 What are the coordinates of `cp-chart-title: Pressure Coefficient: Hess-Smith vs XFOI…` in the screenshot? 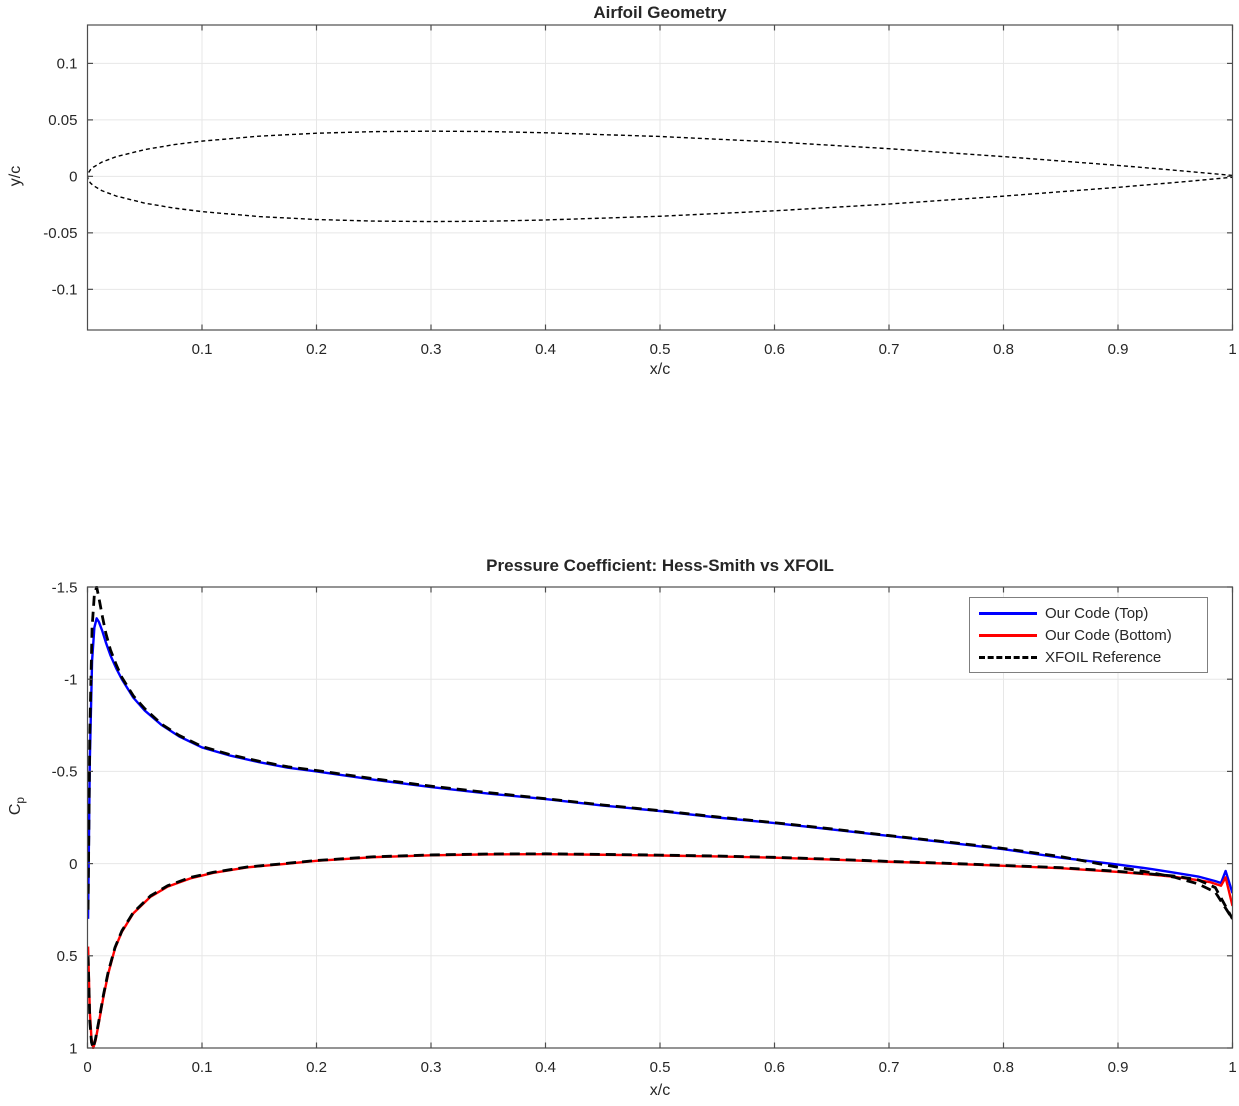 It's located at (660, 565).